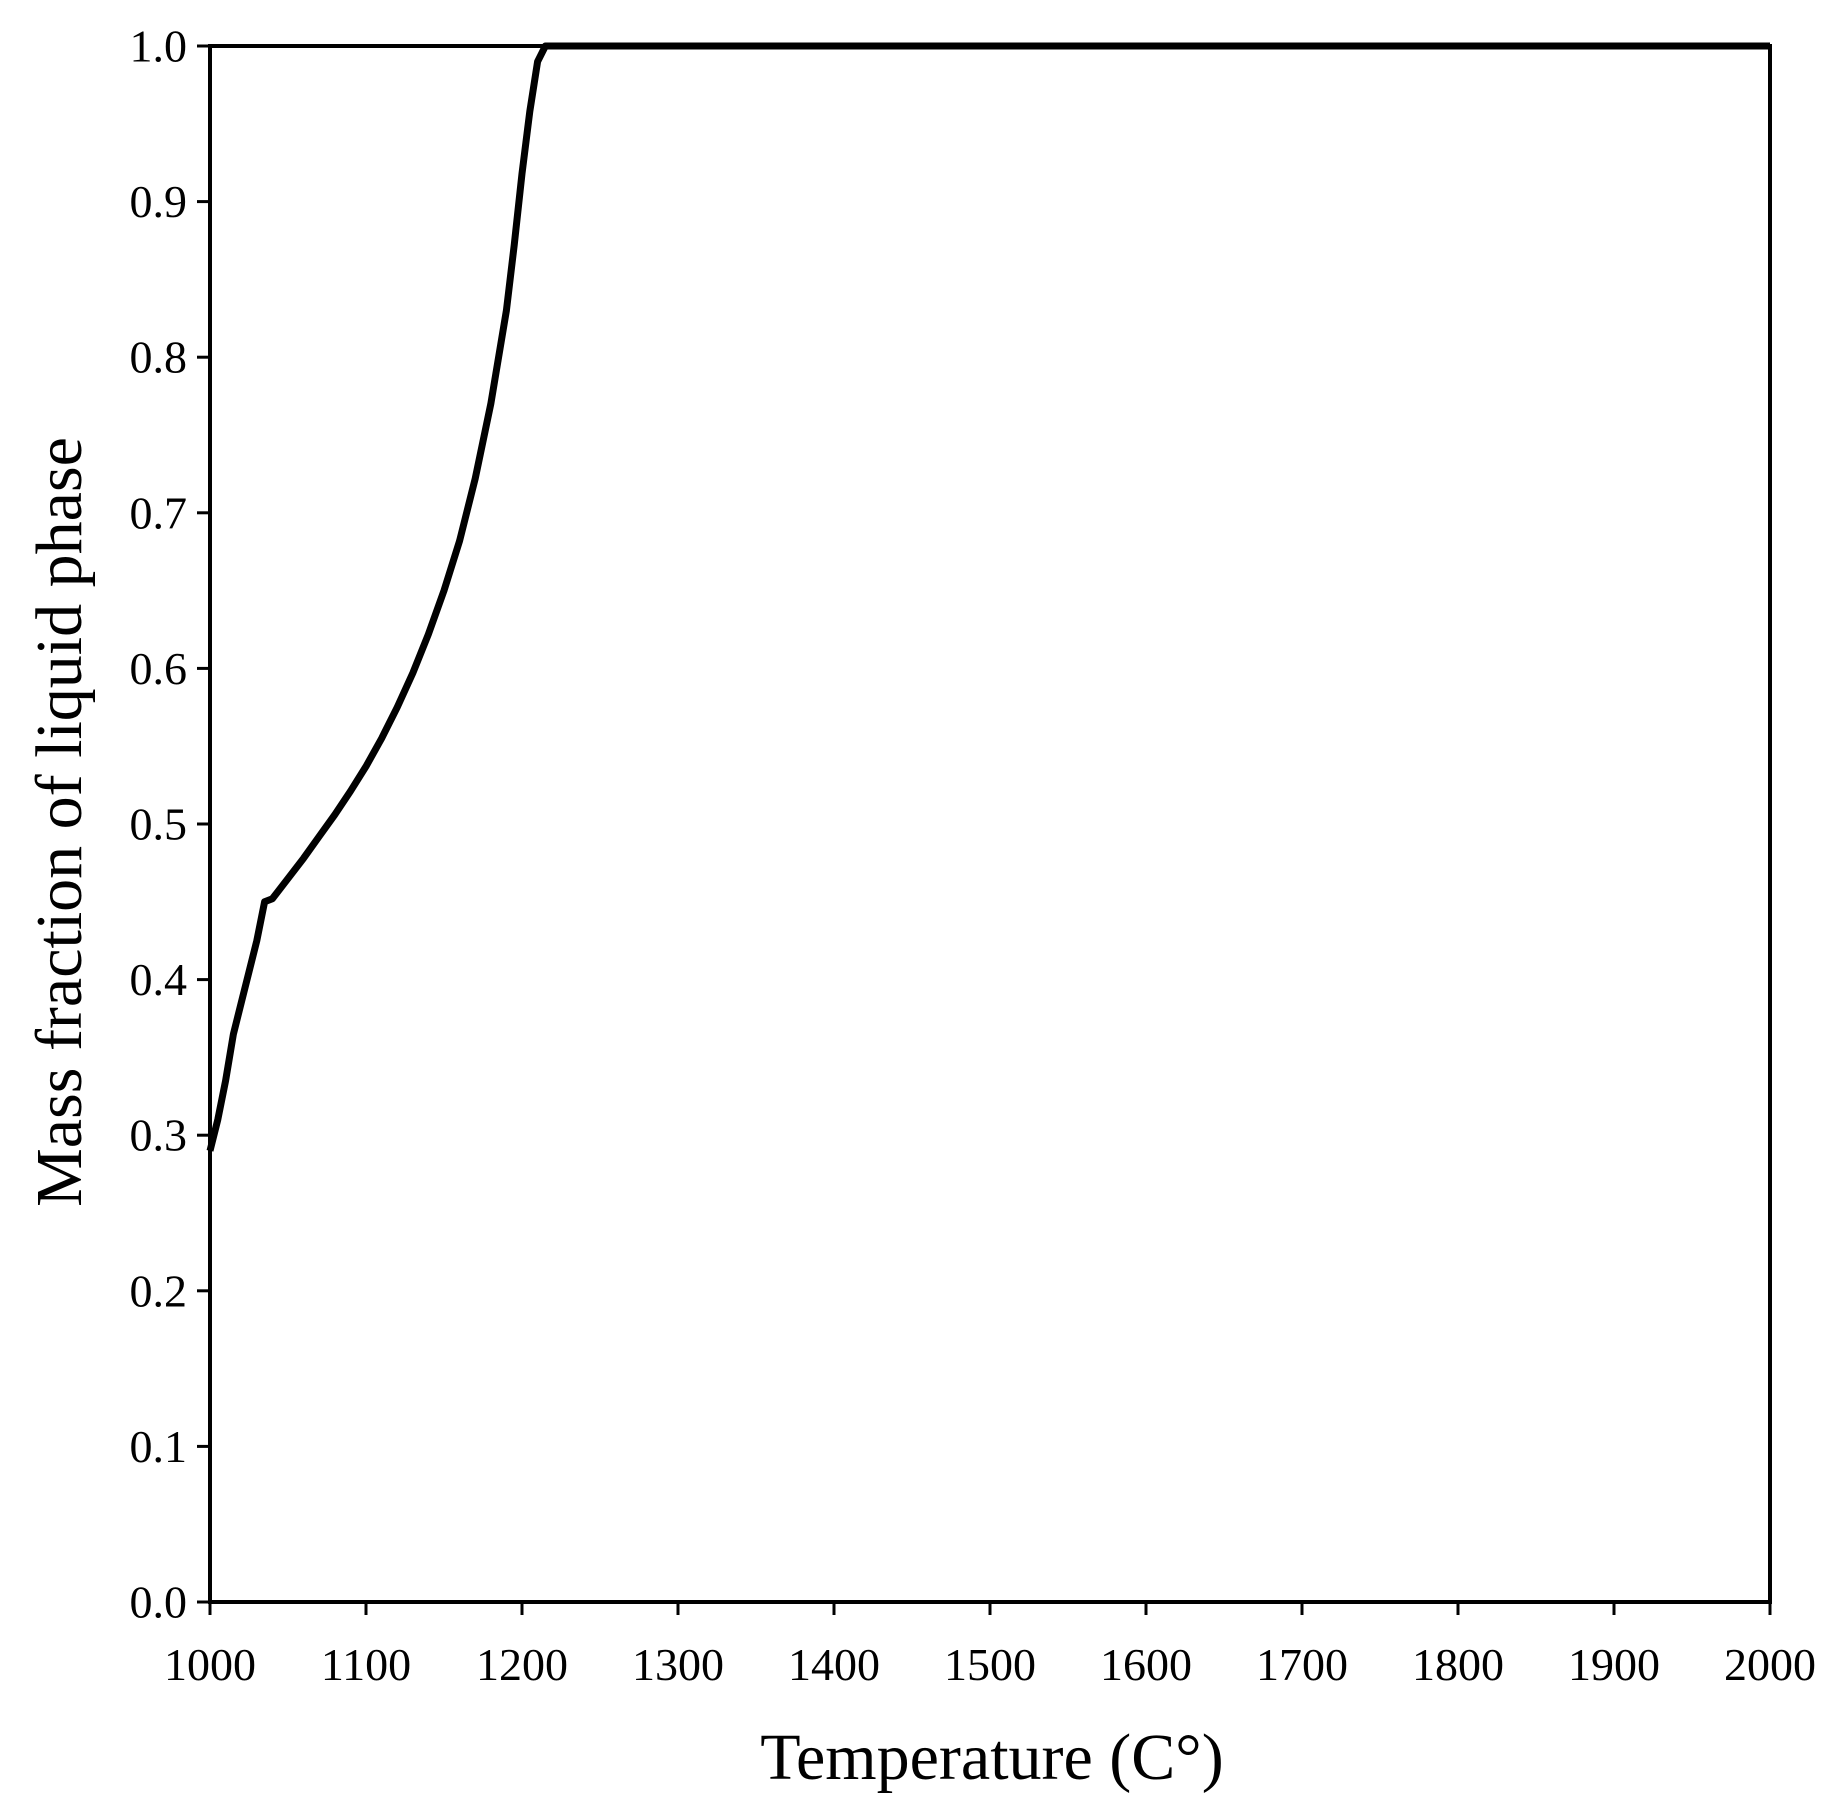 The height and width of the screenshot is (1811, 1843). What do you see at coordinates (159, 512) in the screenshot?
I see `y-tick-label: 0.7` at bounding box center [159, 512].